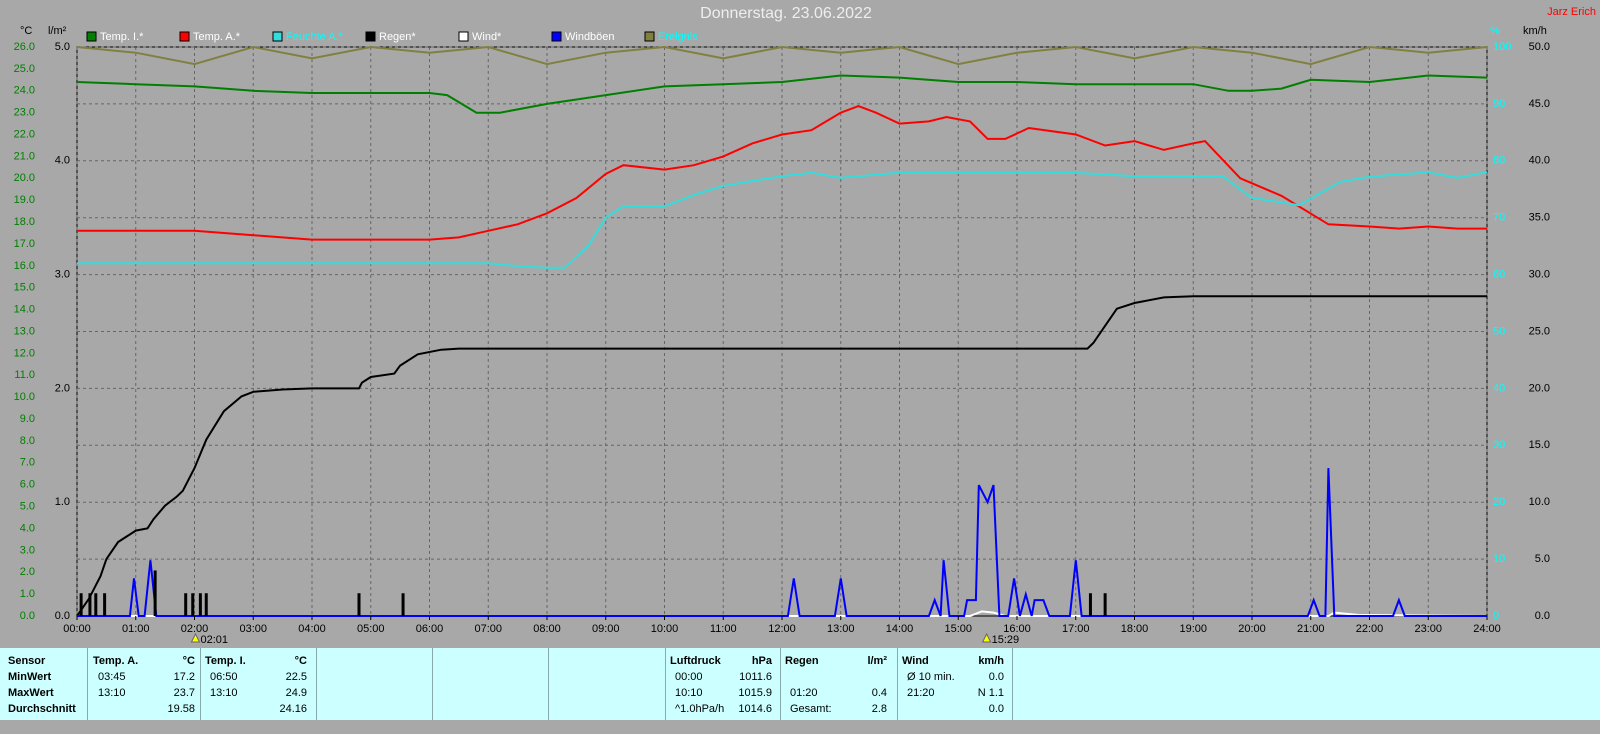 This screenshot has height=734, width=1600. I want to click on axis-label: °C, so click(26, 31).